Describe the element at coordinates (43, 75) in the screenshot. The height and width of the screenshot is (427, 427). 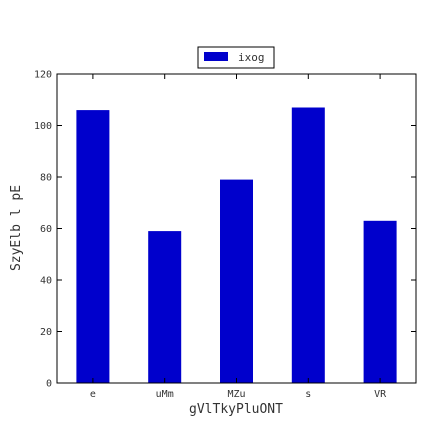
I see `y-tick-label-120: 120` at that location.